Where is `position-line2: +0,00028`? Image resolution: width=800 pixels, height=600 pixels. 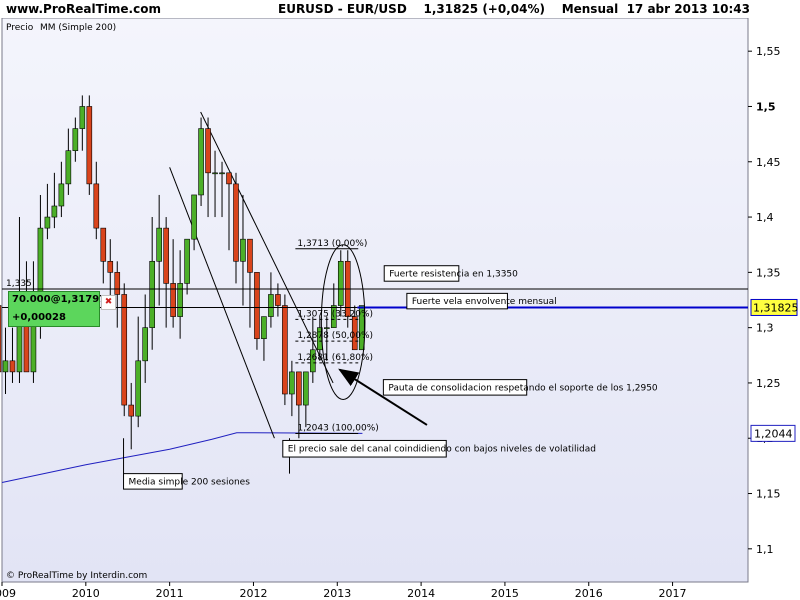 position-line2: +0,00028 is located at coordinates (39, 317).